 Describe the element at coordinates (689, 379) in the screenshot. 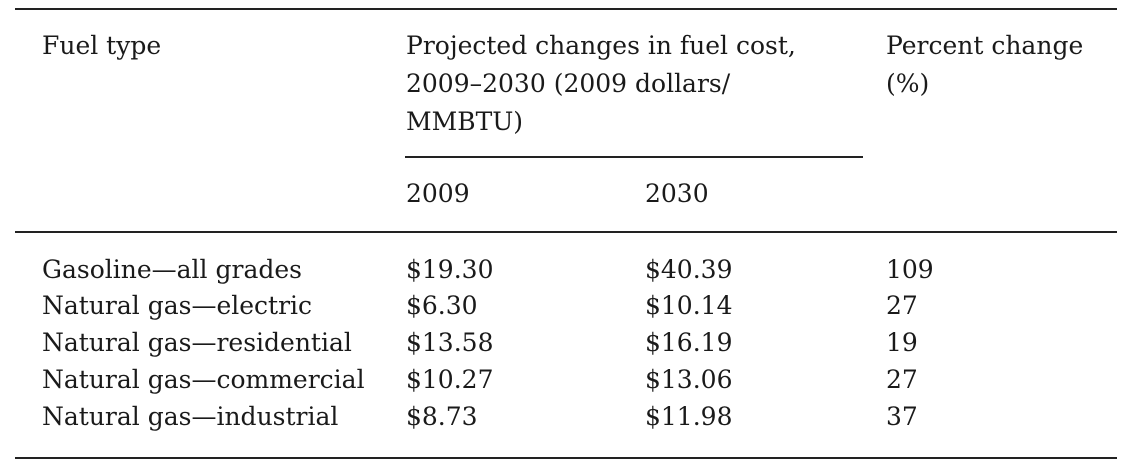

I see `row-value-2030: $13.06` at that location.